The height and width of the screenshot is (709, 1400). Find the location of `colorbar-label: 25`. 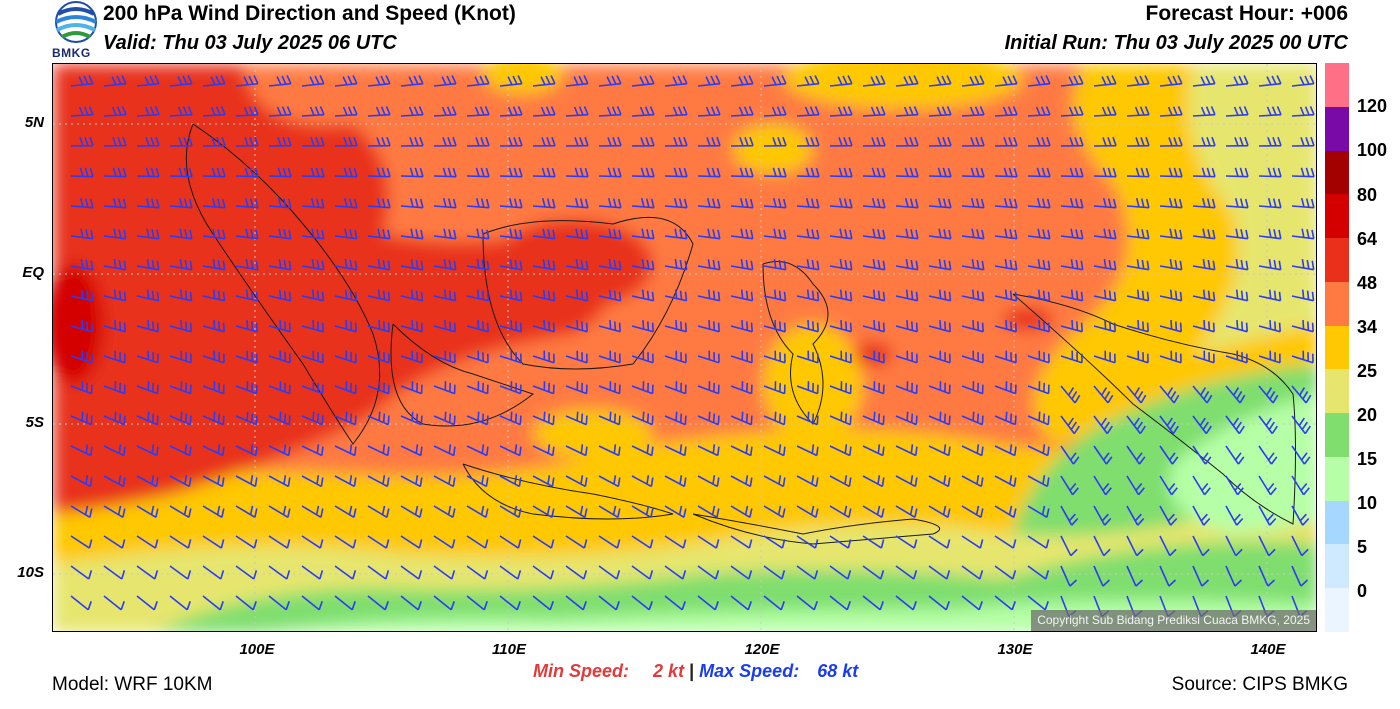

colorbar-label: 25 is located at coordinates (1367, 371).